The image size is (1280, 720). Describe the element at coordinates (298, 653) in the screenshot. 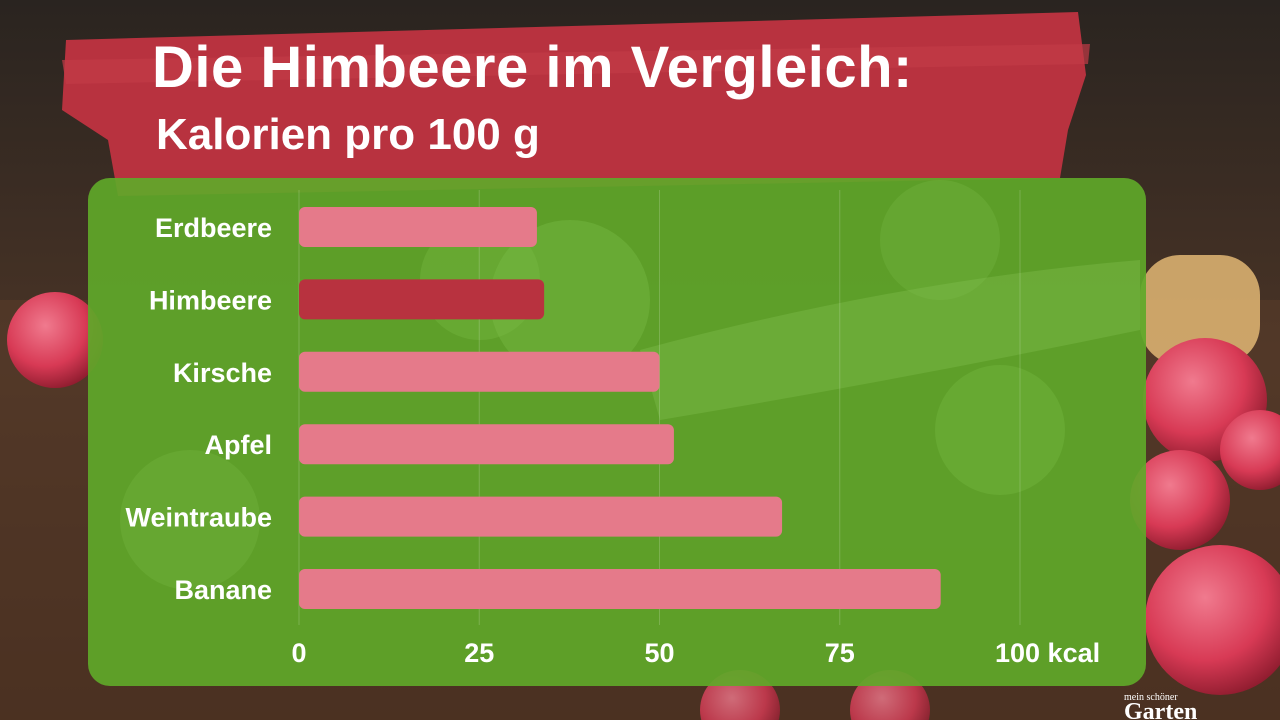

I see `tick-label: 0` at that location.